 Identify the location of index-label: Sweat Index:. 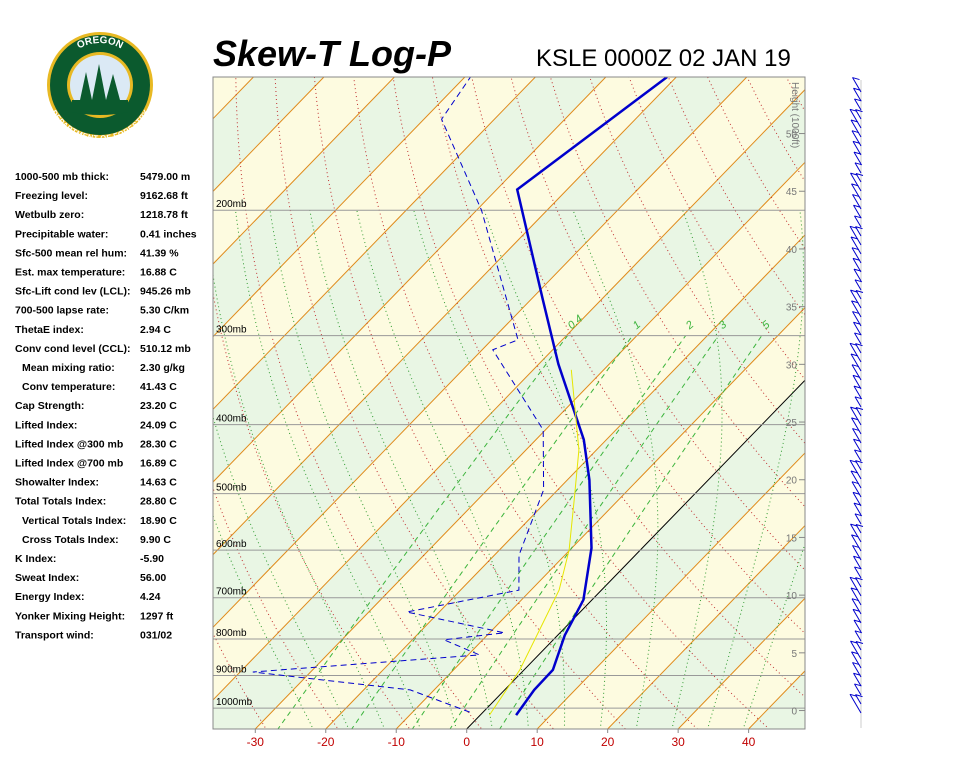
(47, 578).